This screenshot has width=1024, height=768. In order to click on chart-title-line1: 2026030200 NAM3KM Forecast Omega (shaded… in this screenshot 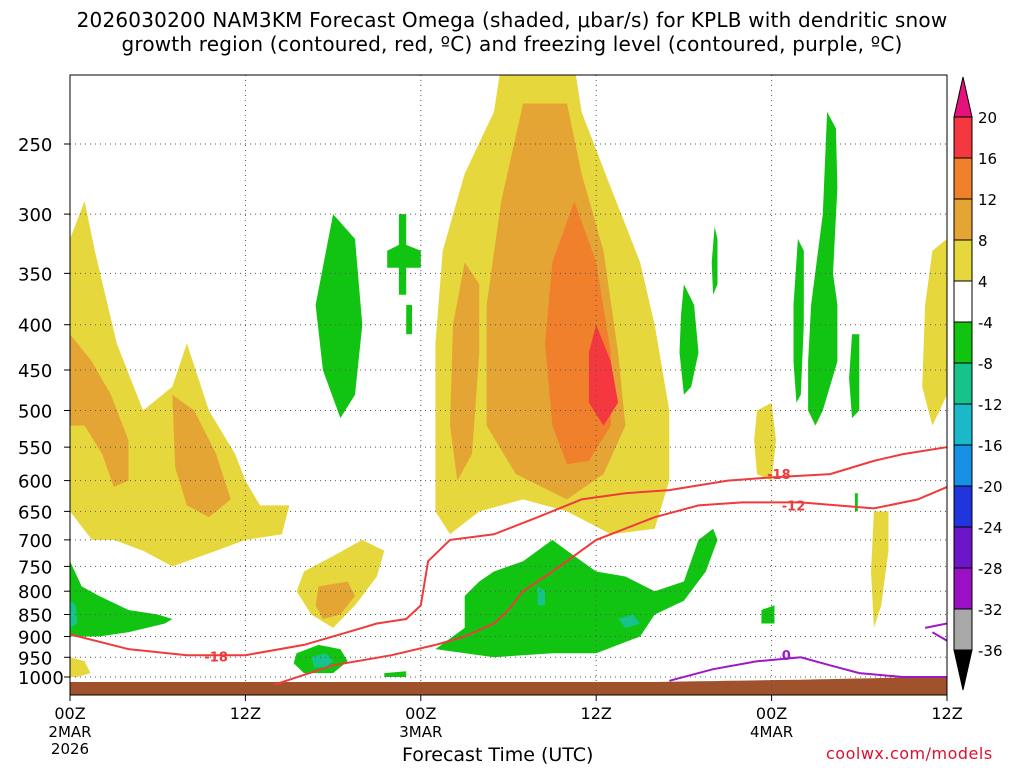, I will do `click(512, 20)`.